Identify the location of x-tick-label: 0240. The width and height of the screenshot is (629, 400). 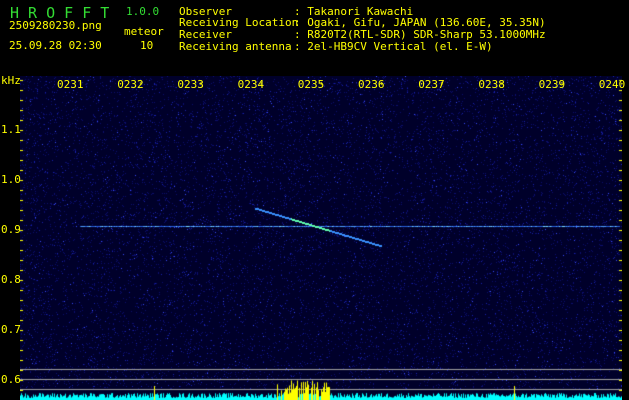
(612, 84).